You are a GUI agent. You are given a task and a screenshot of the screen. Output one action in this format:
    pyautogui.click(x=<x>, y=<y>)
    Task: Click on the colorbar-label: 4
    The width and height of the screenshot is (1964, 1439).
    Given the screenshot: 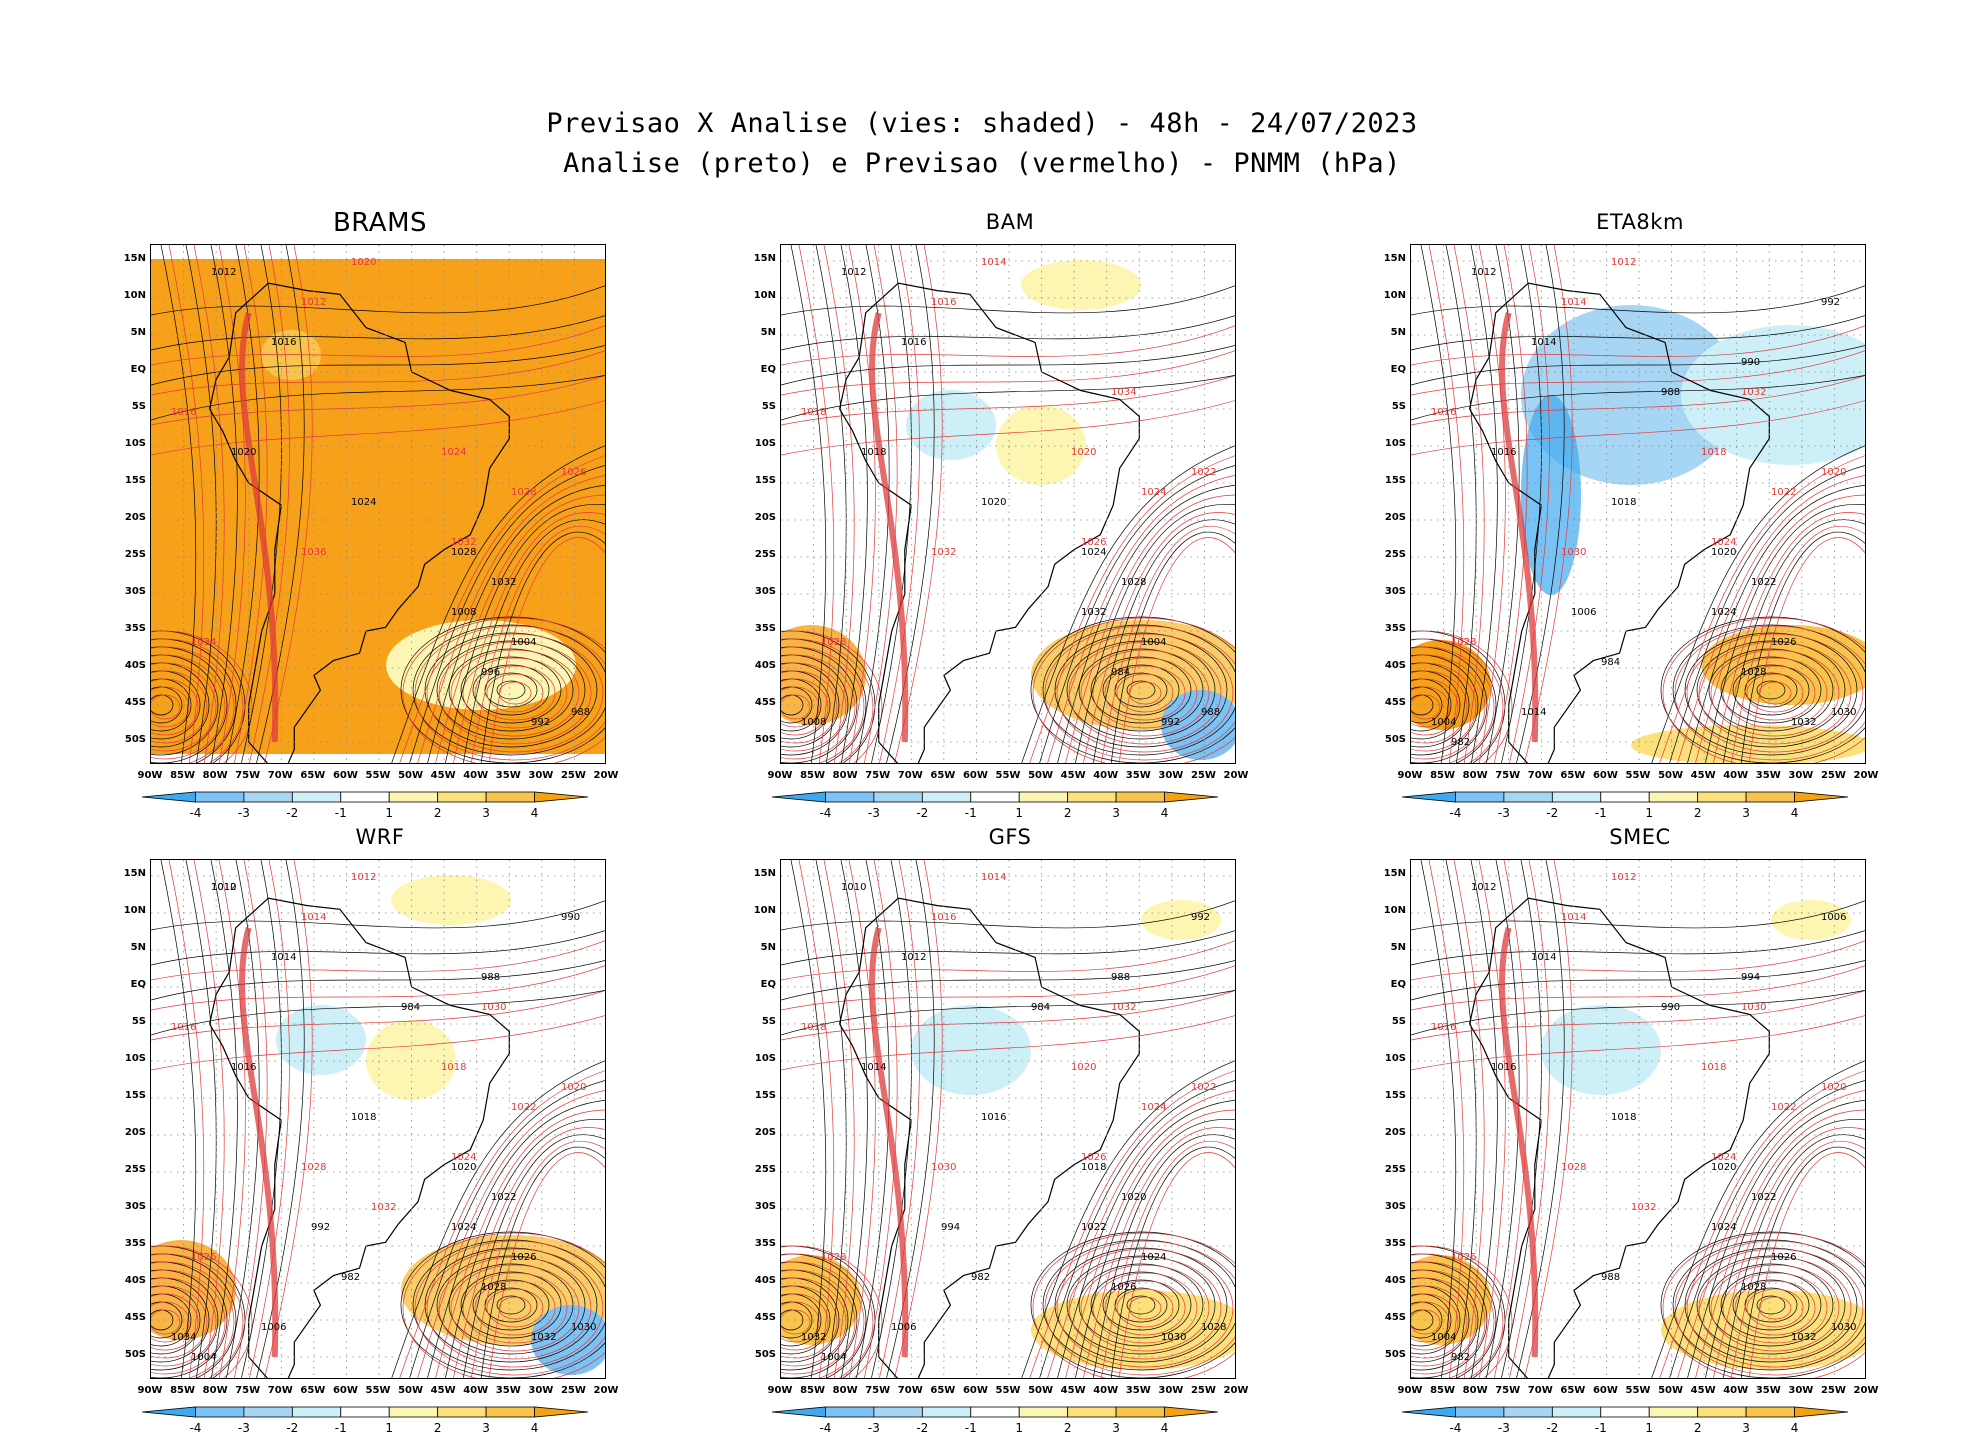 What is the action you would take?
    pyautogui.click(x=1795, y=813)
    